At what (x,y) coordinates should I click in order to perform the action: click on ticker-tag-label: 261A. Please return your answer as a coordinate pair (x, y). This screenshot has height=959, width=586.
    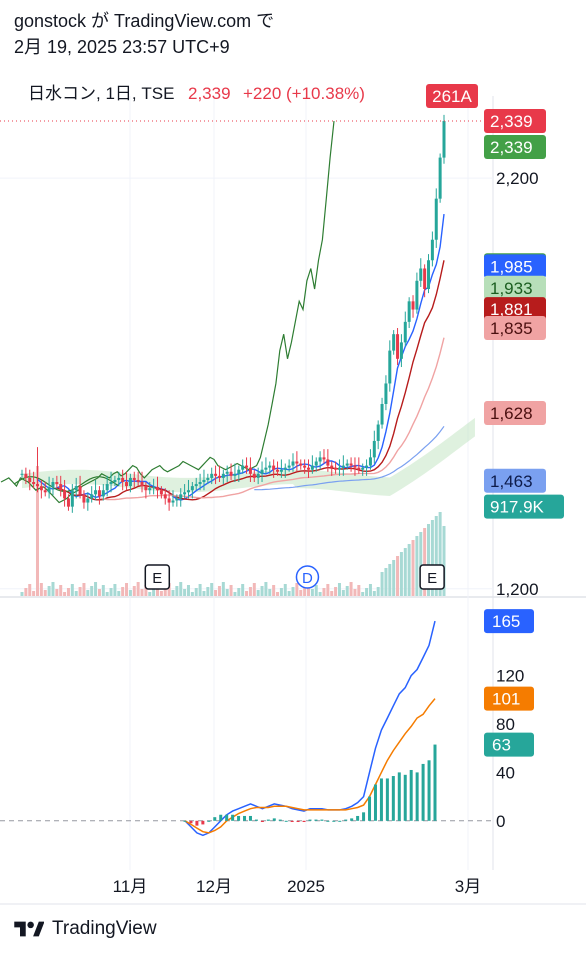
    Looking at the image, I should click on (452, 96).